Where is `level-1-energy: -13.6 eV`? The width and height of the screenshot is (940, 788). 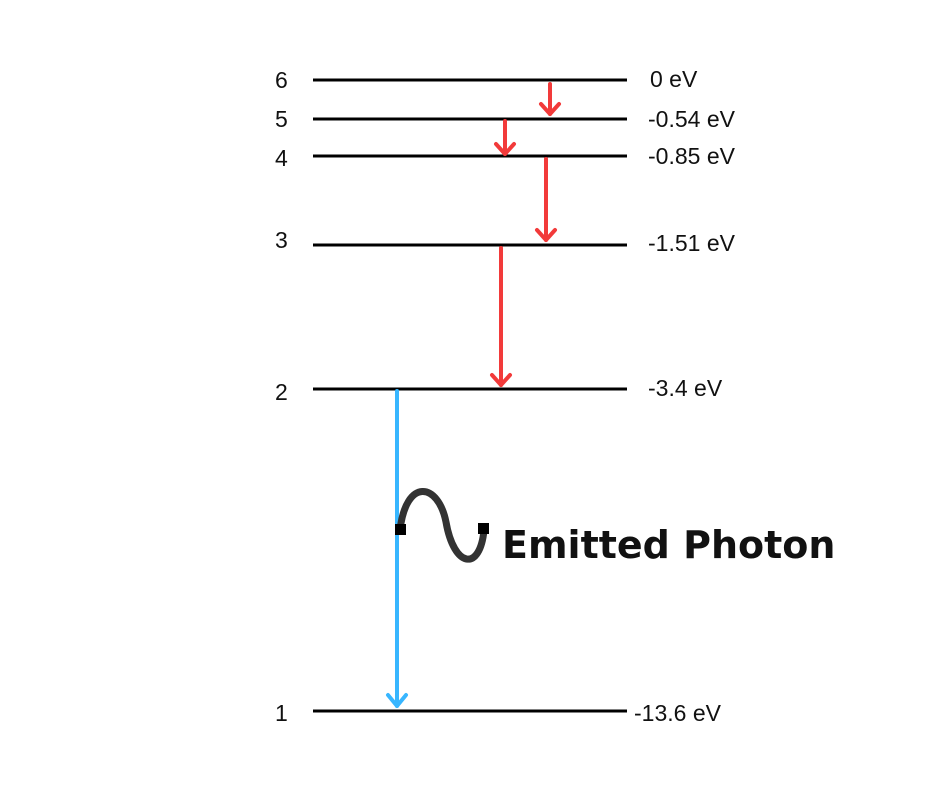
level-1-energy: -13.6 eV is located at coordinates (678, 713).